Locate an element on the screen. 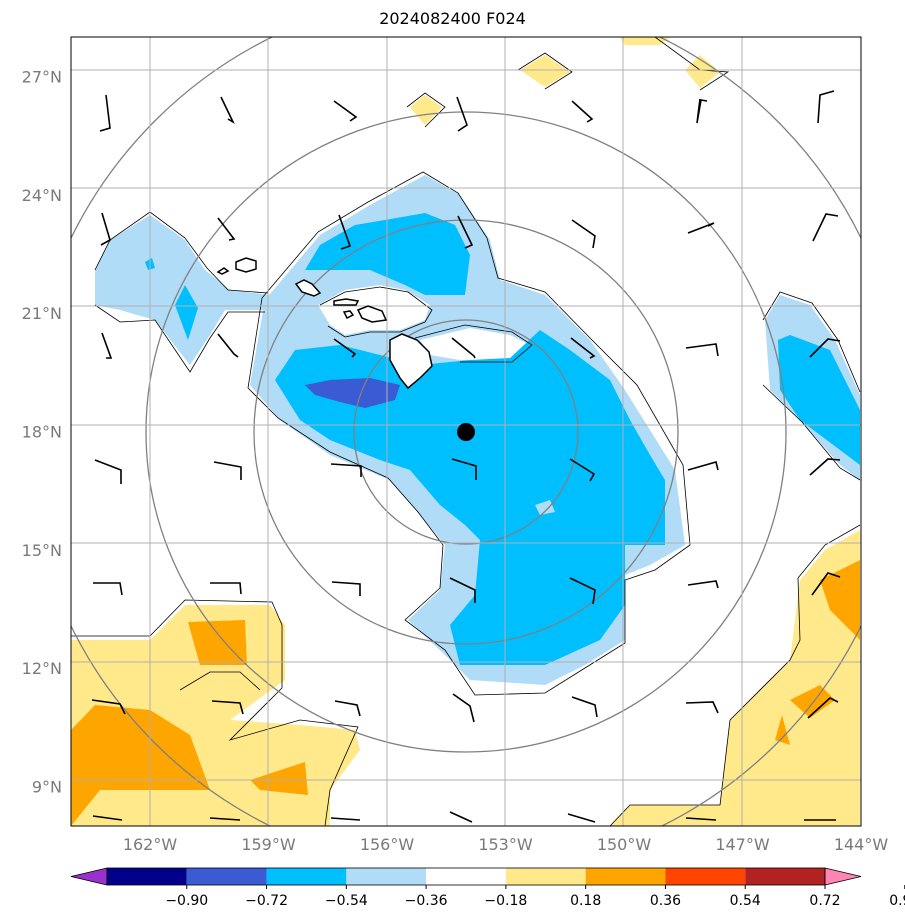 Image resolution: width=905 pixels, height=924 pixels. lat-tick-label: 18°N is located at coordinates (42, 432).